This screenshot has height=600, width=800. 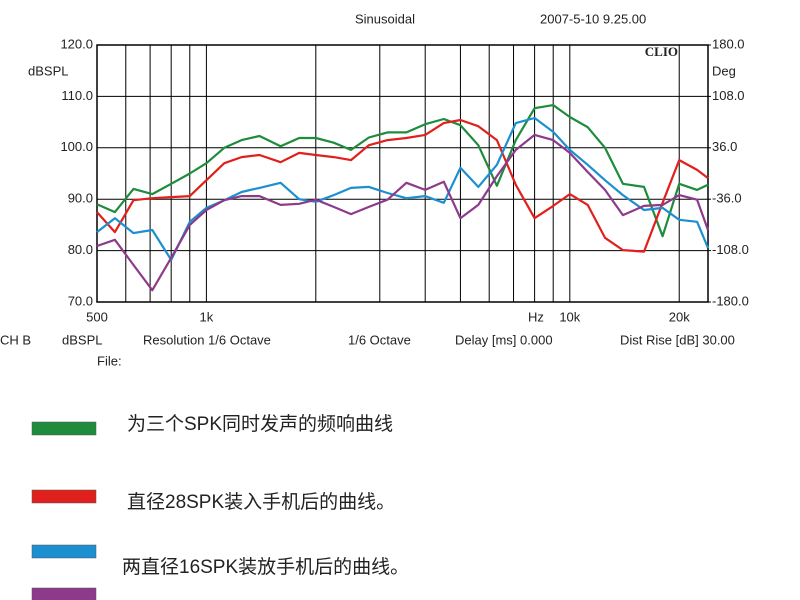 I want to click on legend-label: 直径28SPK装入手机后的曲线。, so click(x=261, y=502).